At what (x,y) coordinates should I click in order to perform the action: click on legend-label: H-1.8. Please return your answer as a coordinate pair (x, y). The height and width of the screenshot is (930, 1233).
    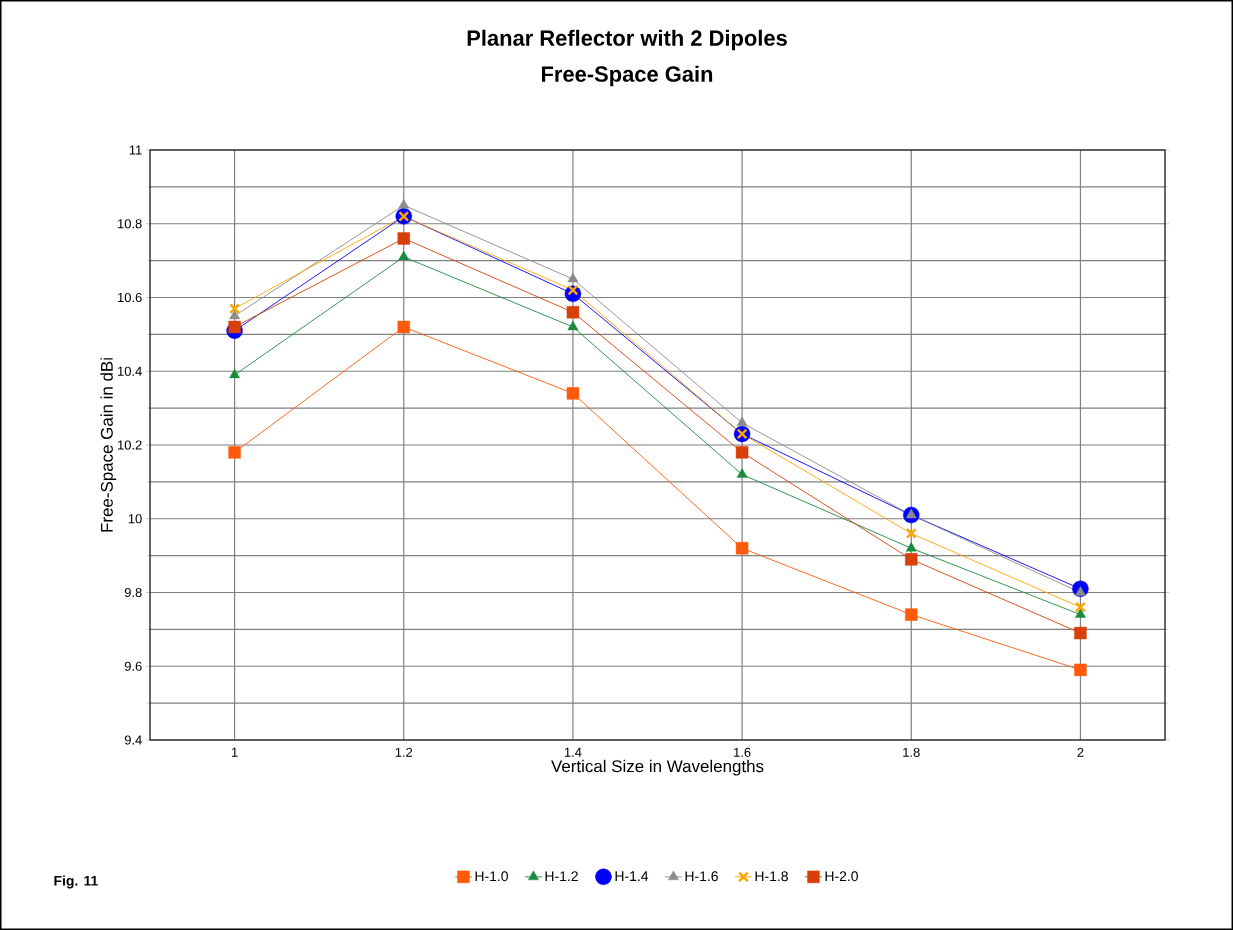
    Looking at the image, I should click on (771, 876).